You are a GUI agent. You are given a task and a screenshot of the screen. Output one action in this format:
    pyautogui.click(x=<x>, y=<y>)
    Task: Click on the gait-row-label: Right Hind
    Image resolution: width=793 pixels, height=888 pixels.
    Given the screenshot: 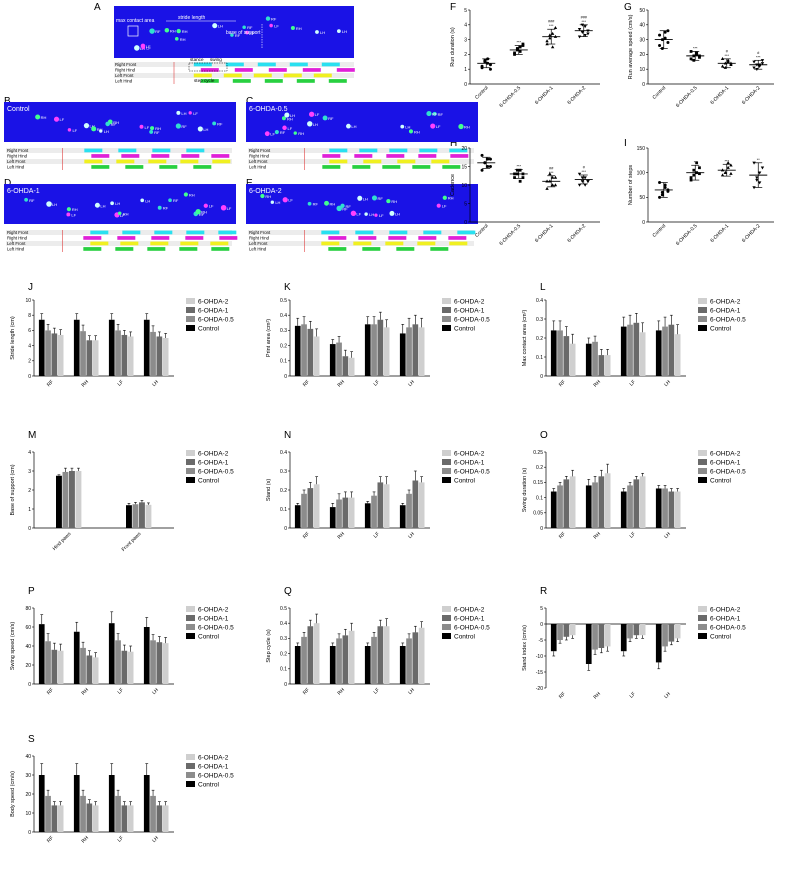 What is the action you would take?
    pyautogui.click(x=259, y=238)
    